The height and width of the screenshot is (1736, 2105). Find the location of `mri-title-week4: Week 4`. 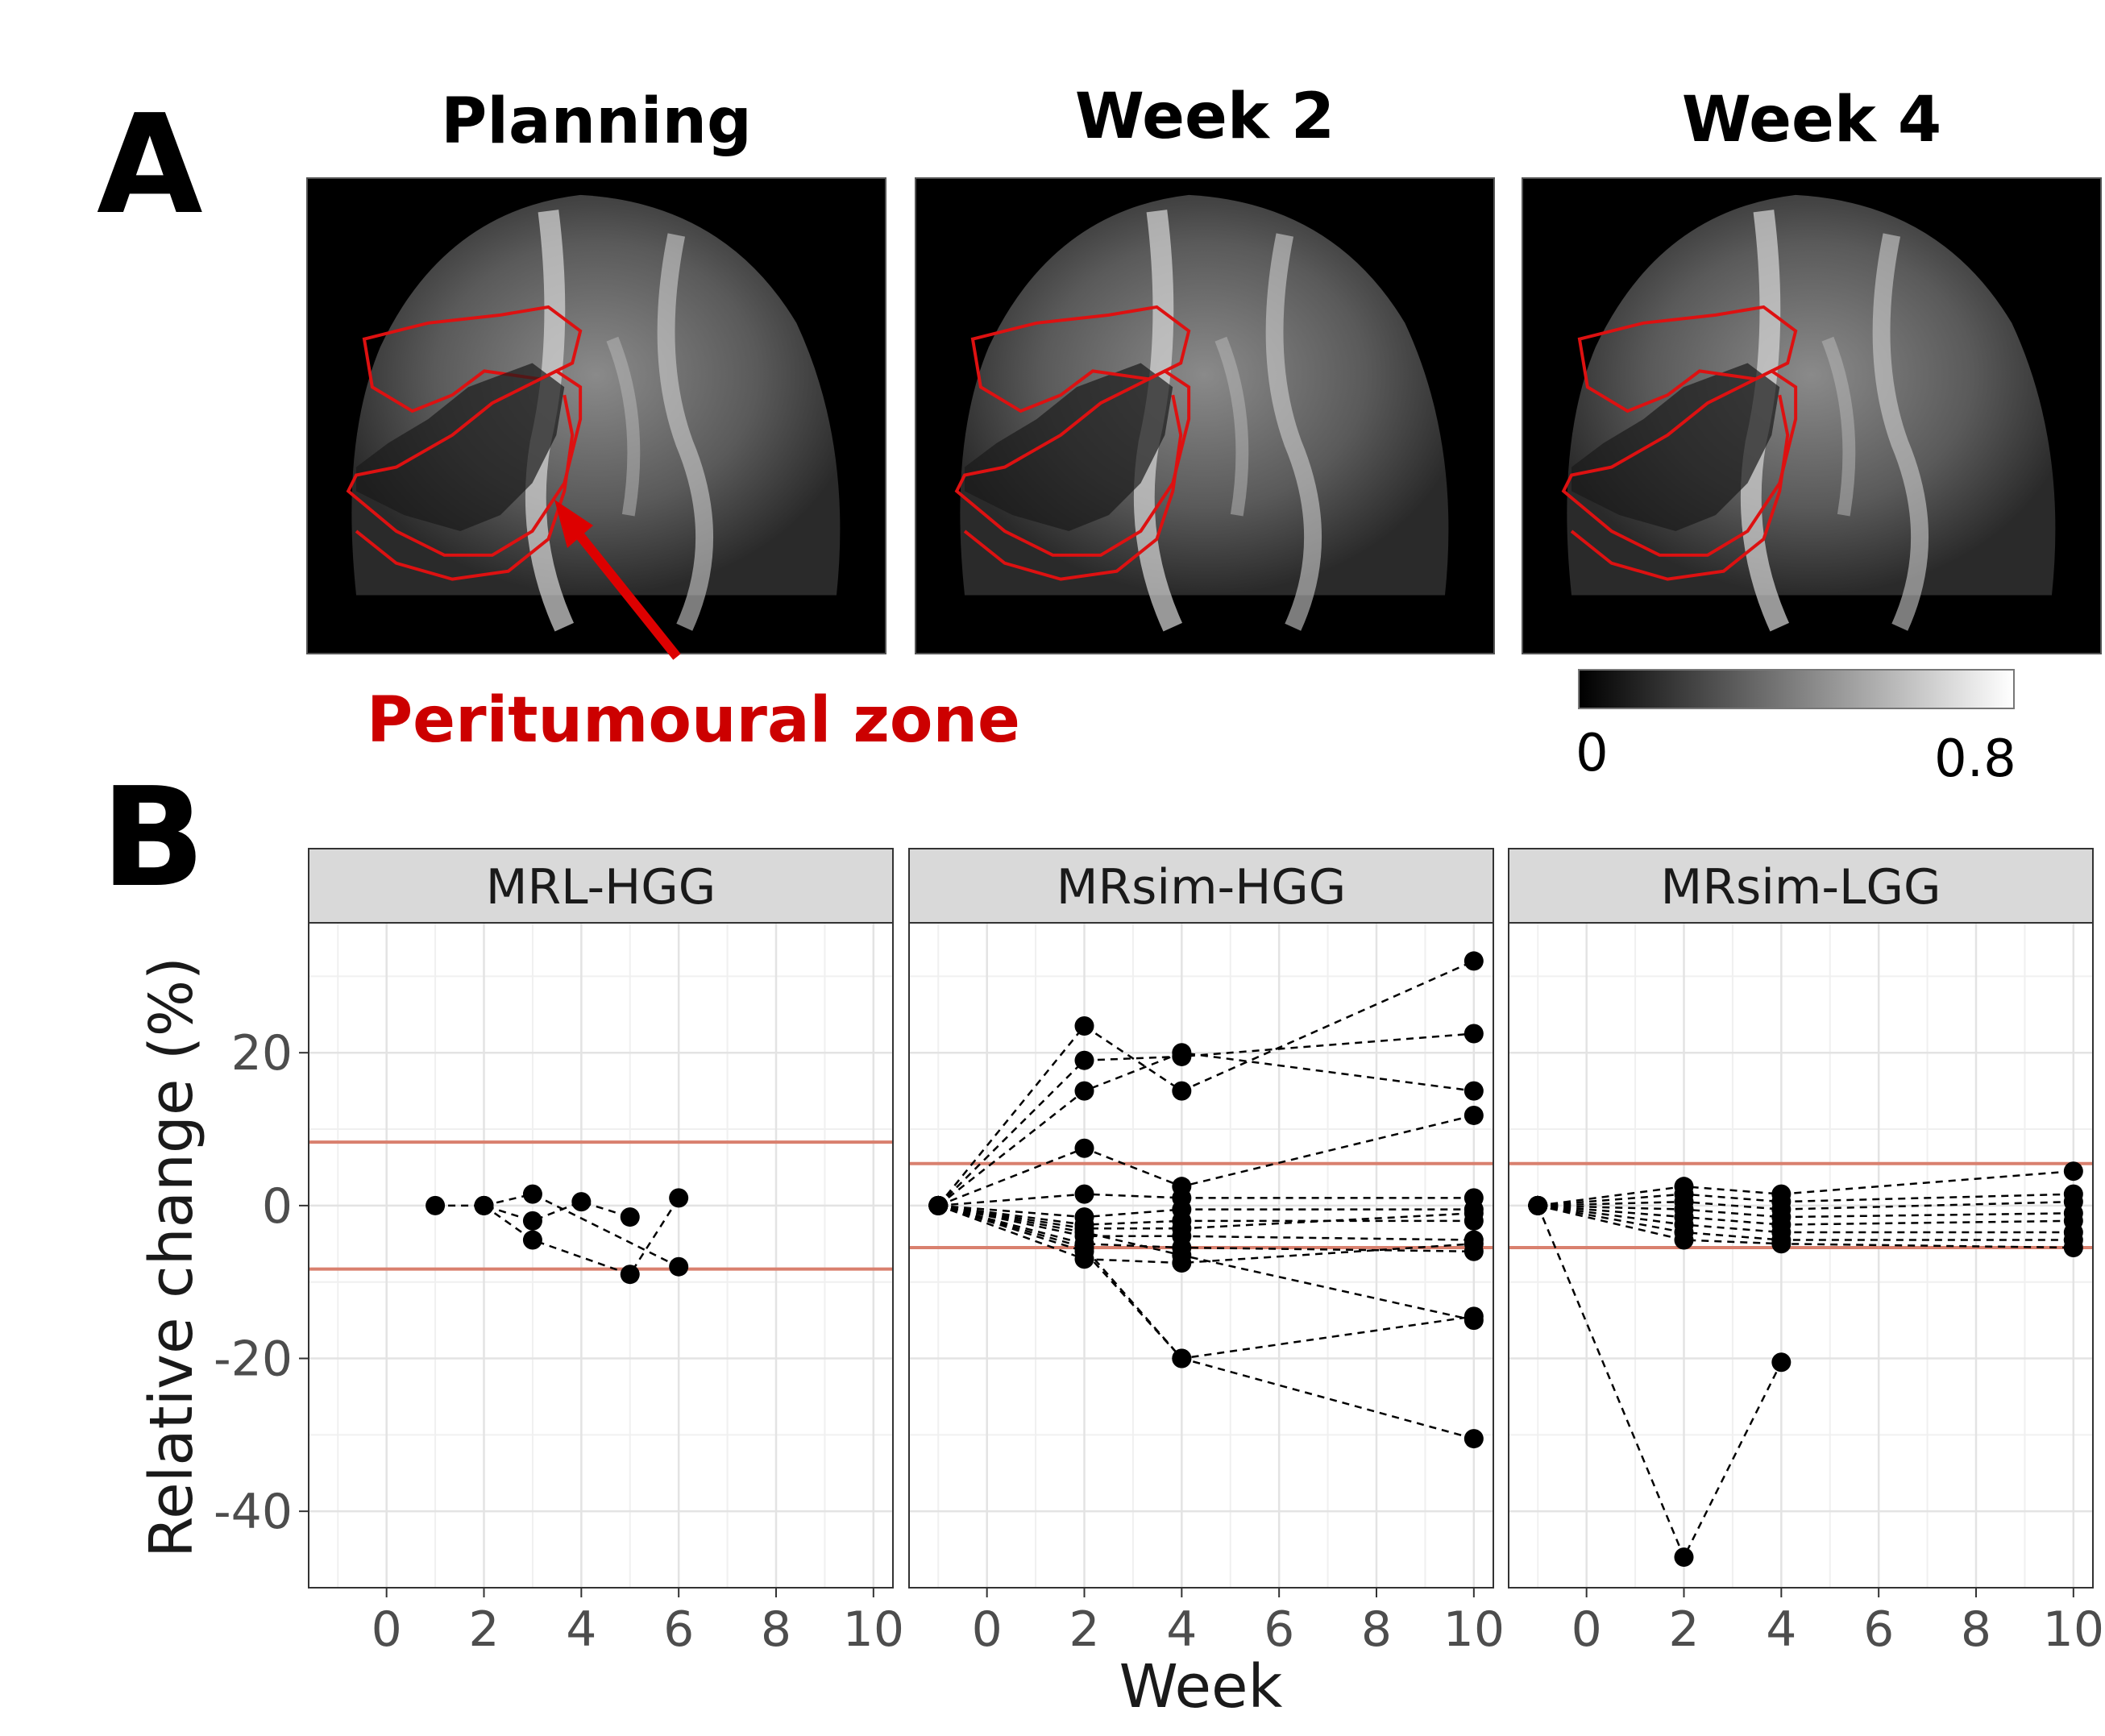

mri-title-week4: Week 4 is located at coordinates (1811, 120).